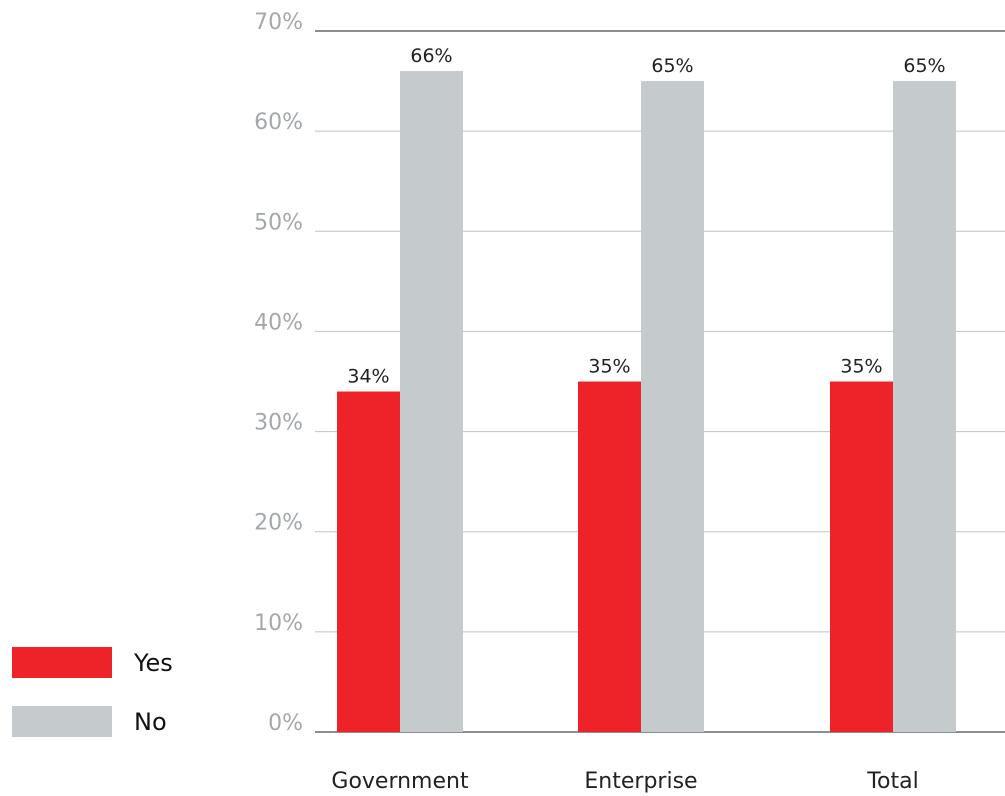 The height and width of the screenshot is (796, 1005). What do you see at coordinates (278, 222) in the screenshot?
I see `y-tick-label: 50%` at bounding box center [278, 222].